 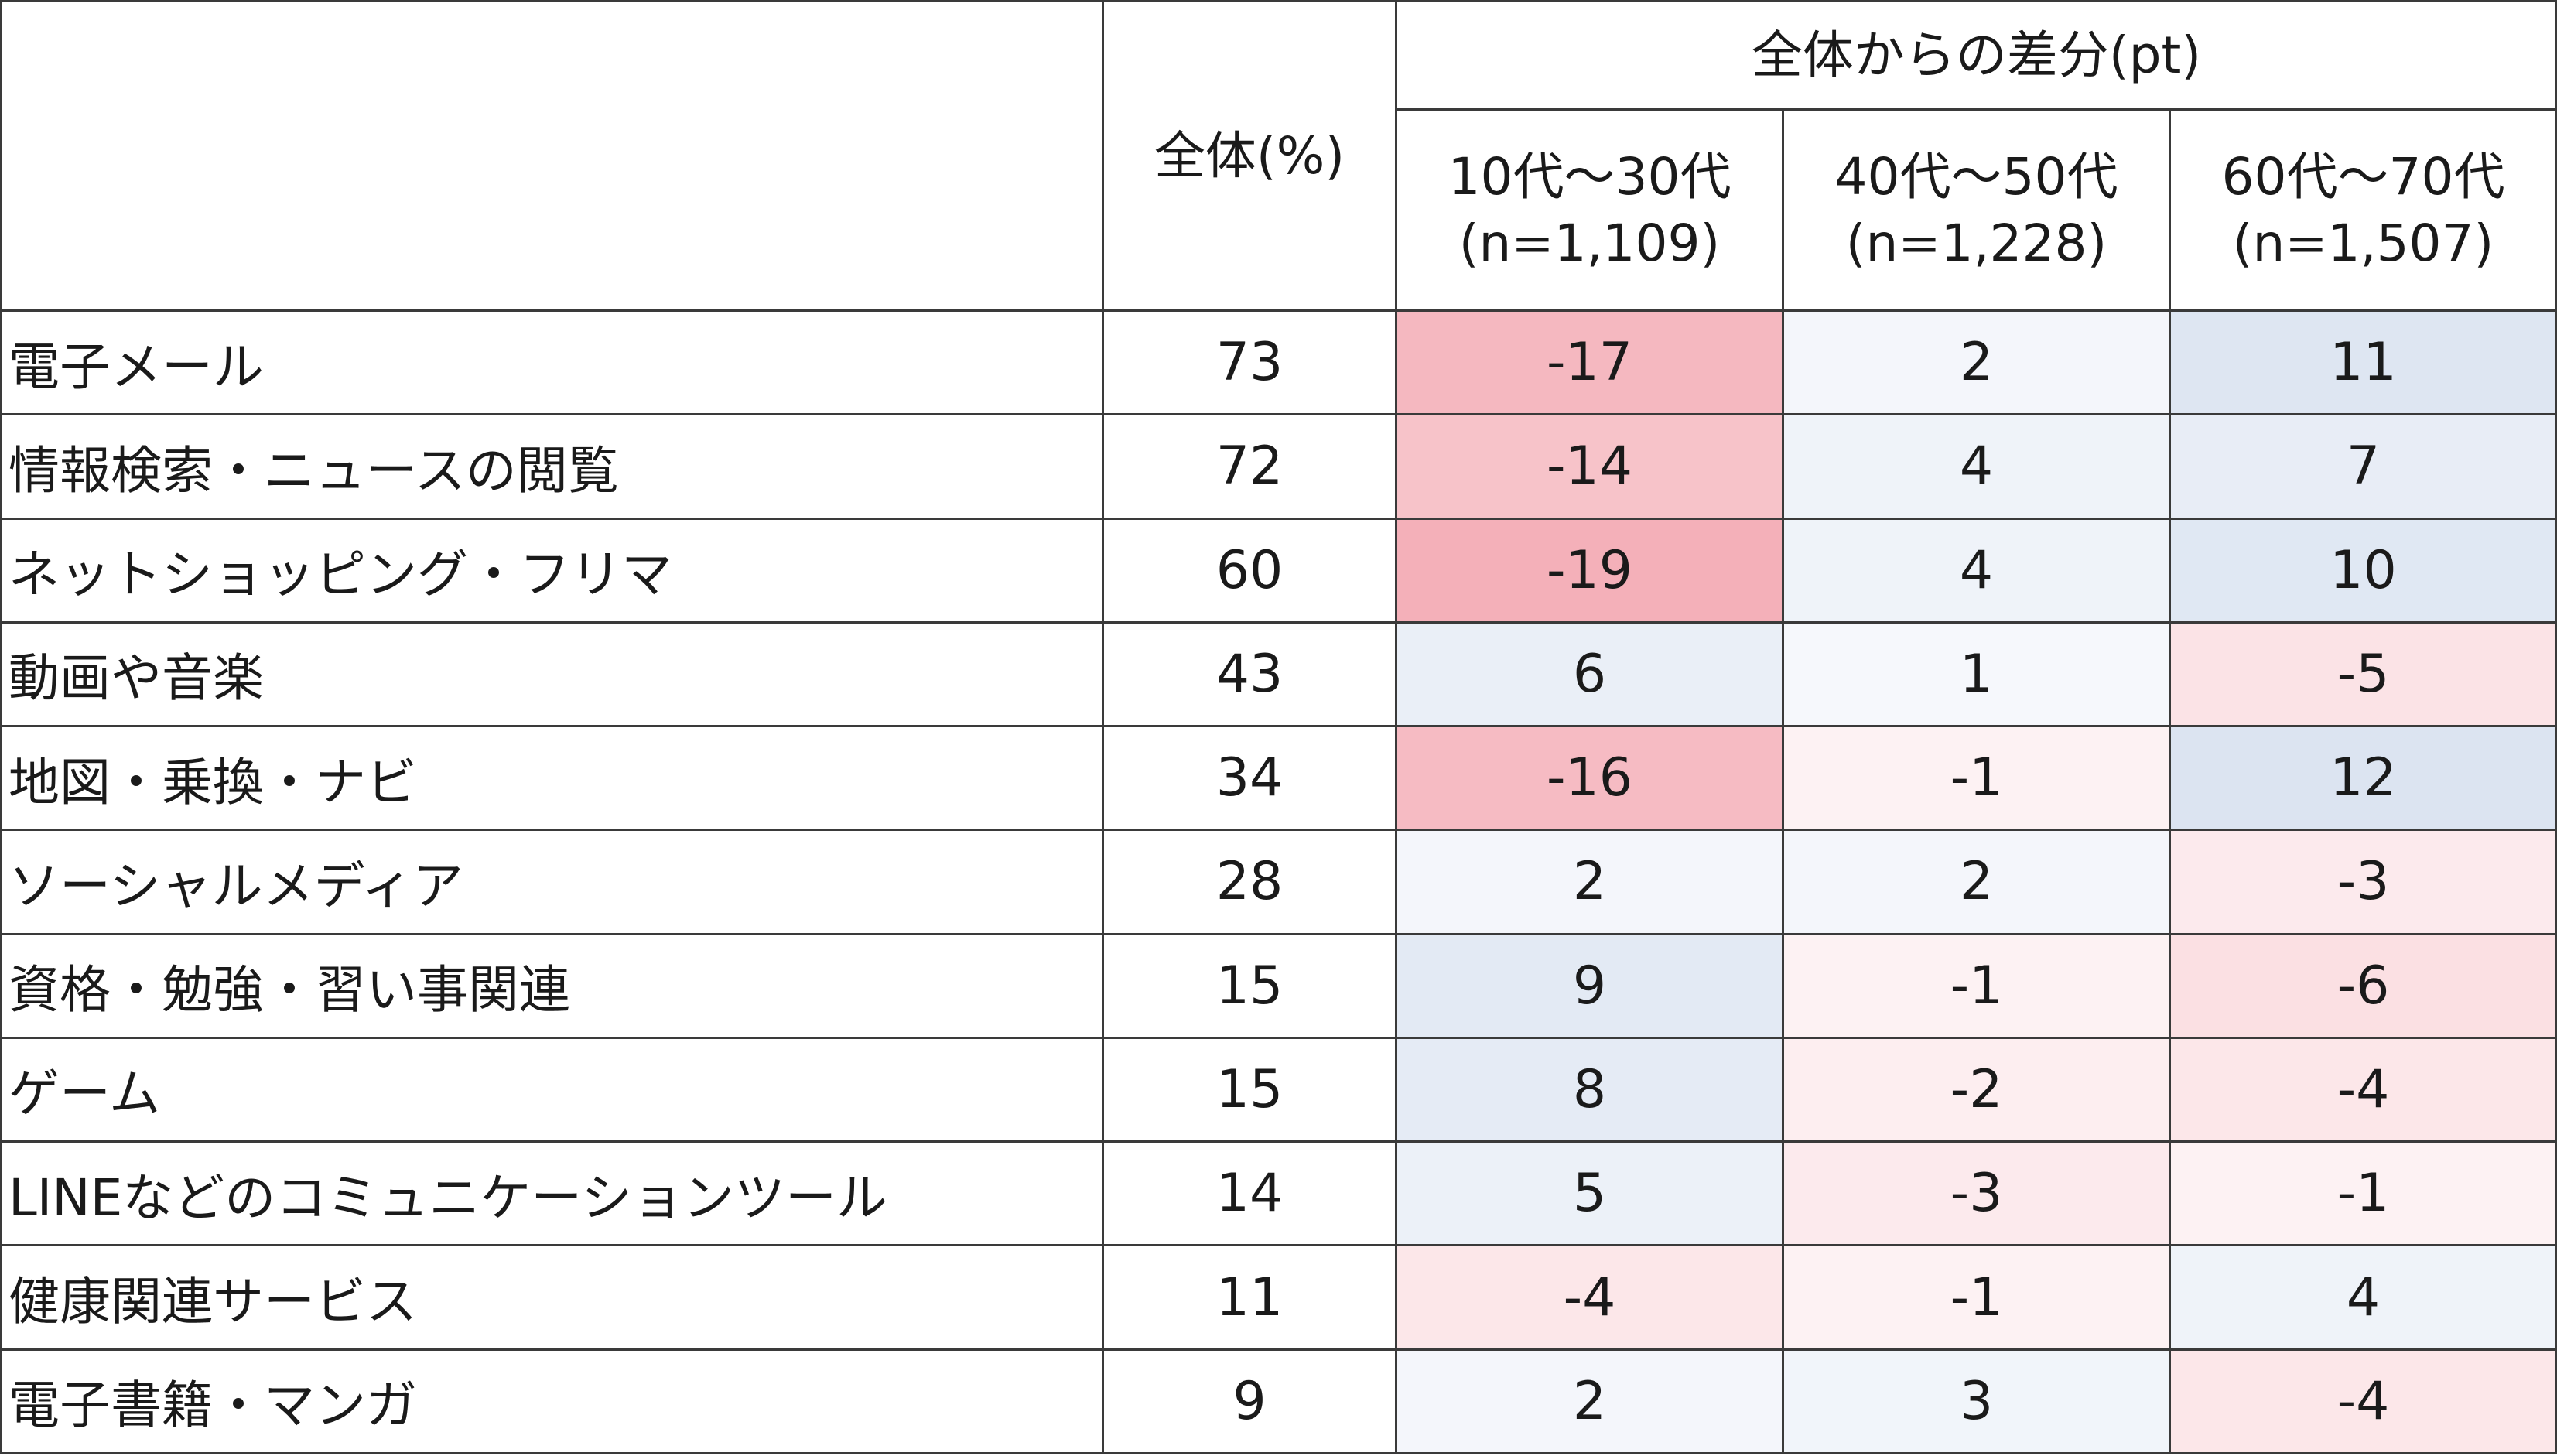 I want to click on diff-value-cell: -14, so click(x=1590, y=467).